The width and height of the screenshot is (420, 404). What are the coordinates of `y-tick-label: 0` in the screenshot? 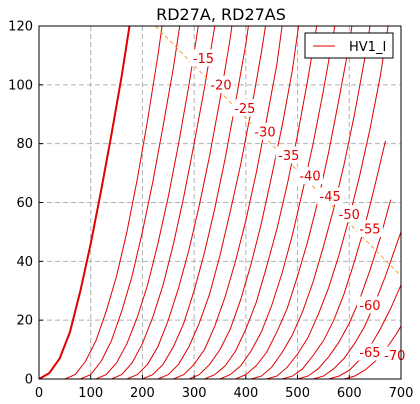 It's located at (29, 380).